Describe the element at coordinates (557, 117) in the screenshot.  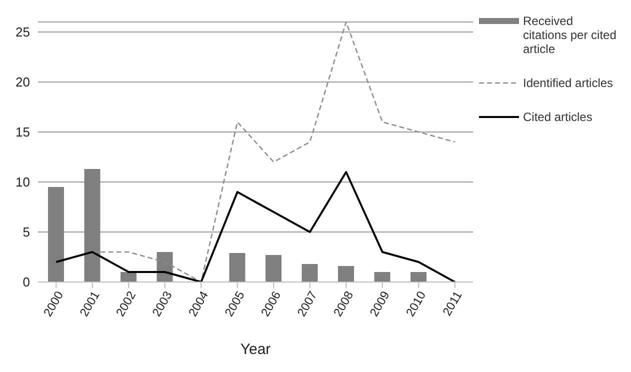
I see `legend-label: Cited articles` at that location.